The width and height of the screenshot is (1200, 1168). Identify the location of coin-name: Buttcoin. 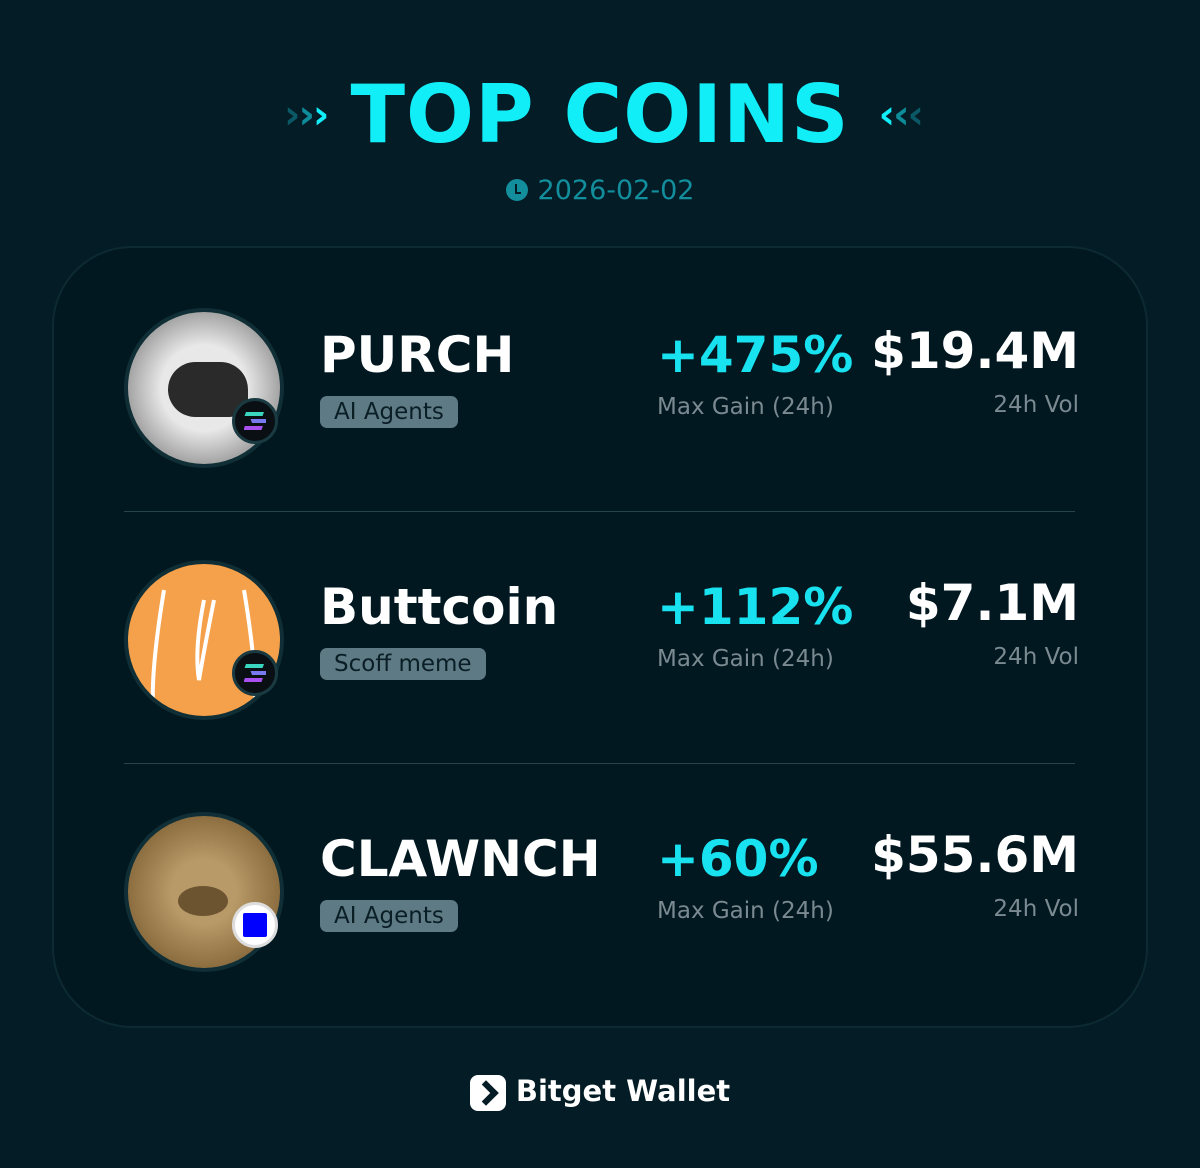
(439, 607).